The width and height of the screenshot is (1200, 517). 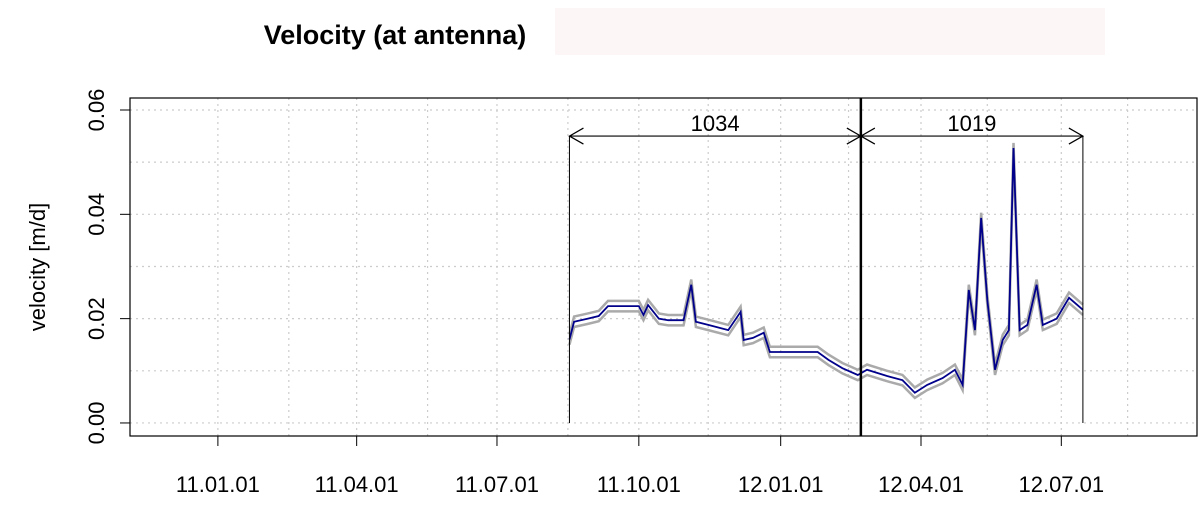 I want to click on annotation-label: 1034, so click(x=715, y=123).